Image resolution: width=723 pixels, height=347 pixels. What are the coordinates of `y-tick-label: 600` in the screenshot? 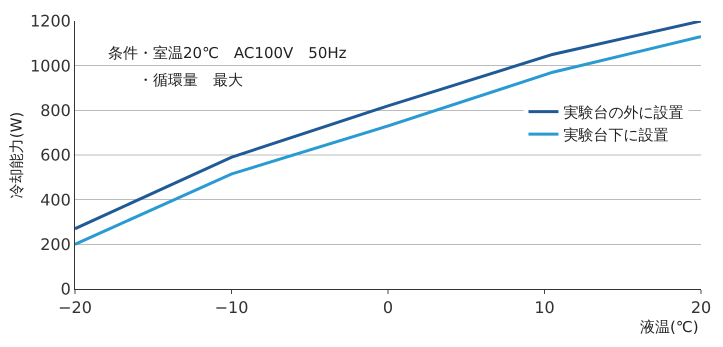 It's located at (55, 155).